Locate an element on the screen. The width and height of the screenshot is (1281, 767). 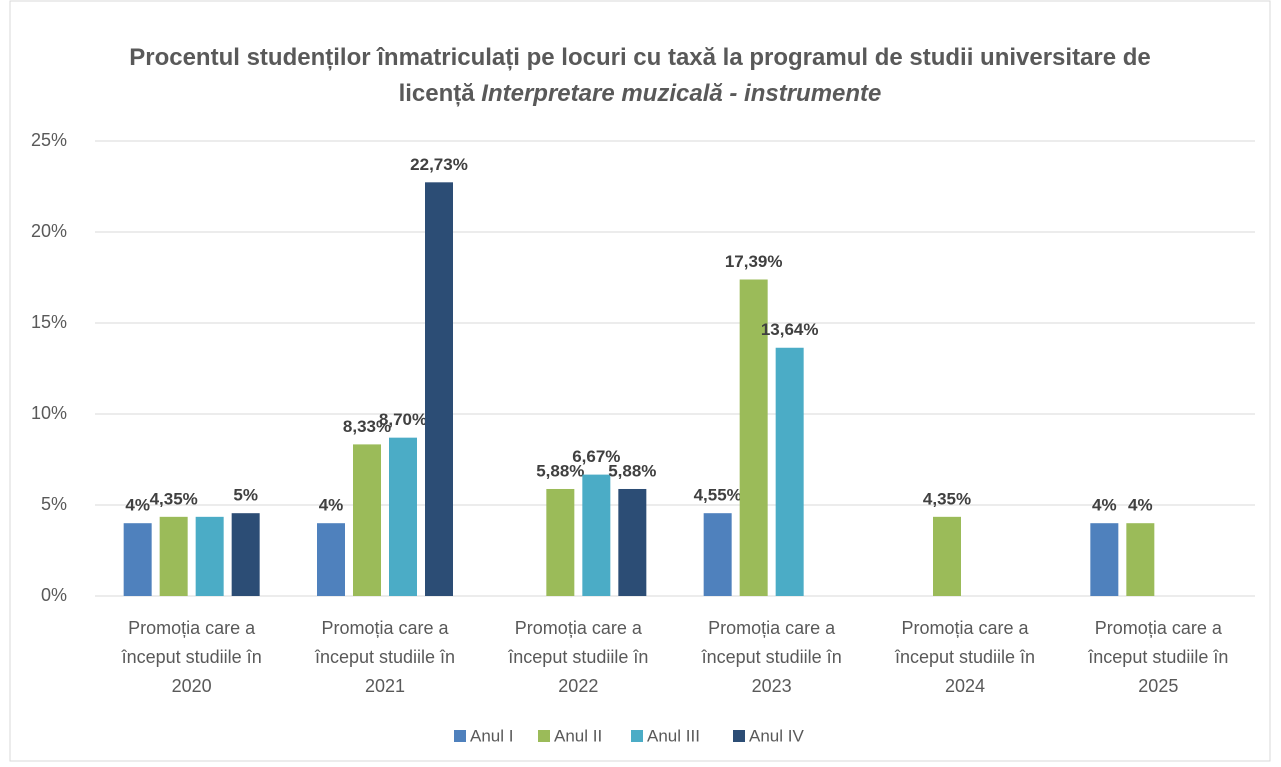
data-label: 13,64% is located at coordinates (790, 329).